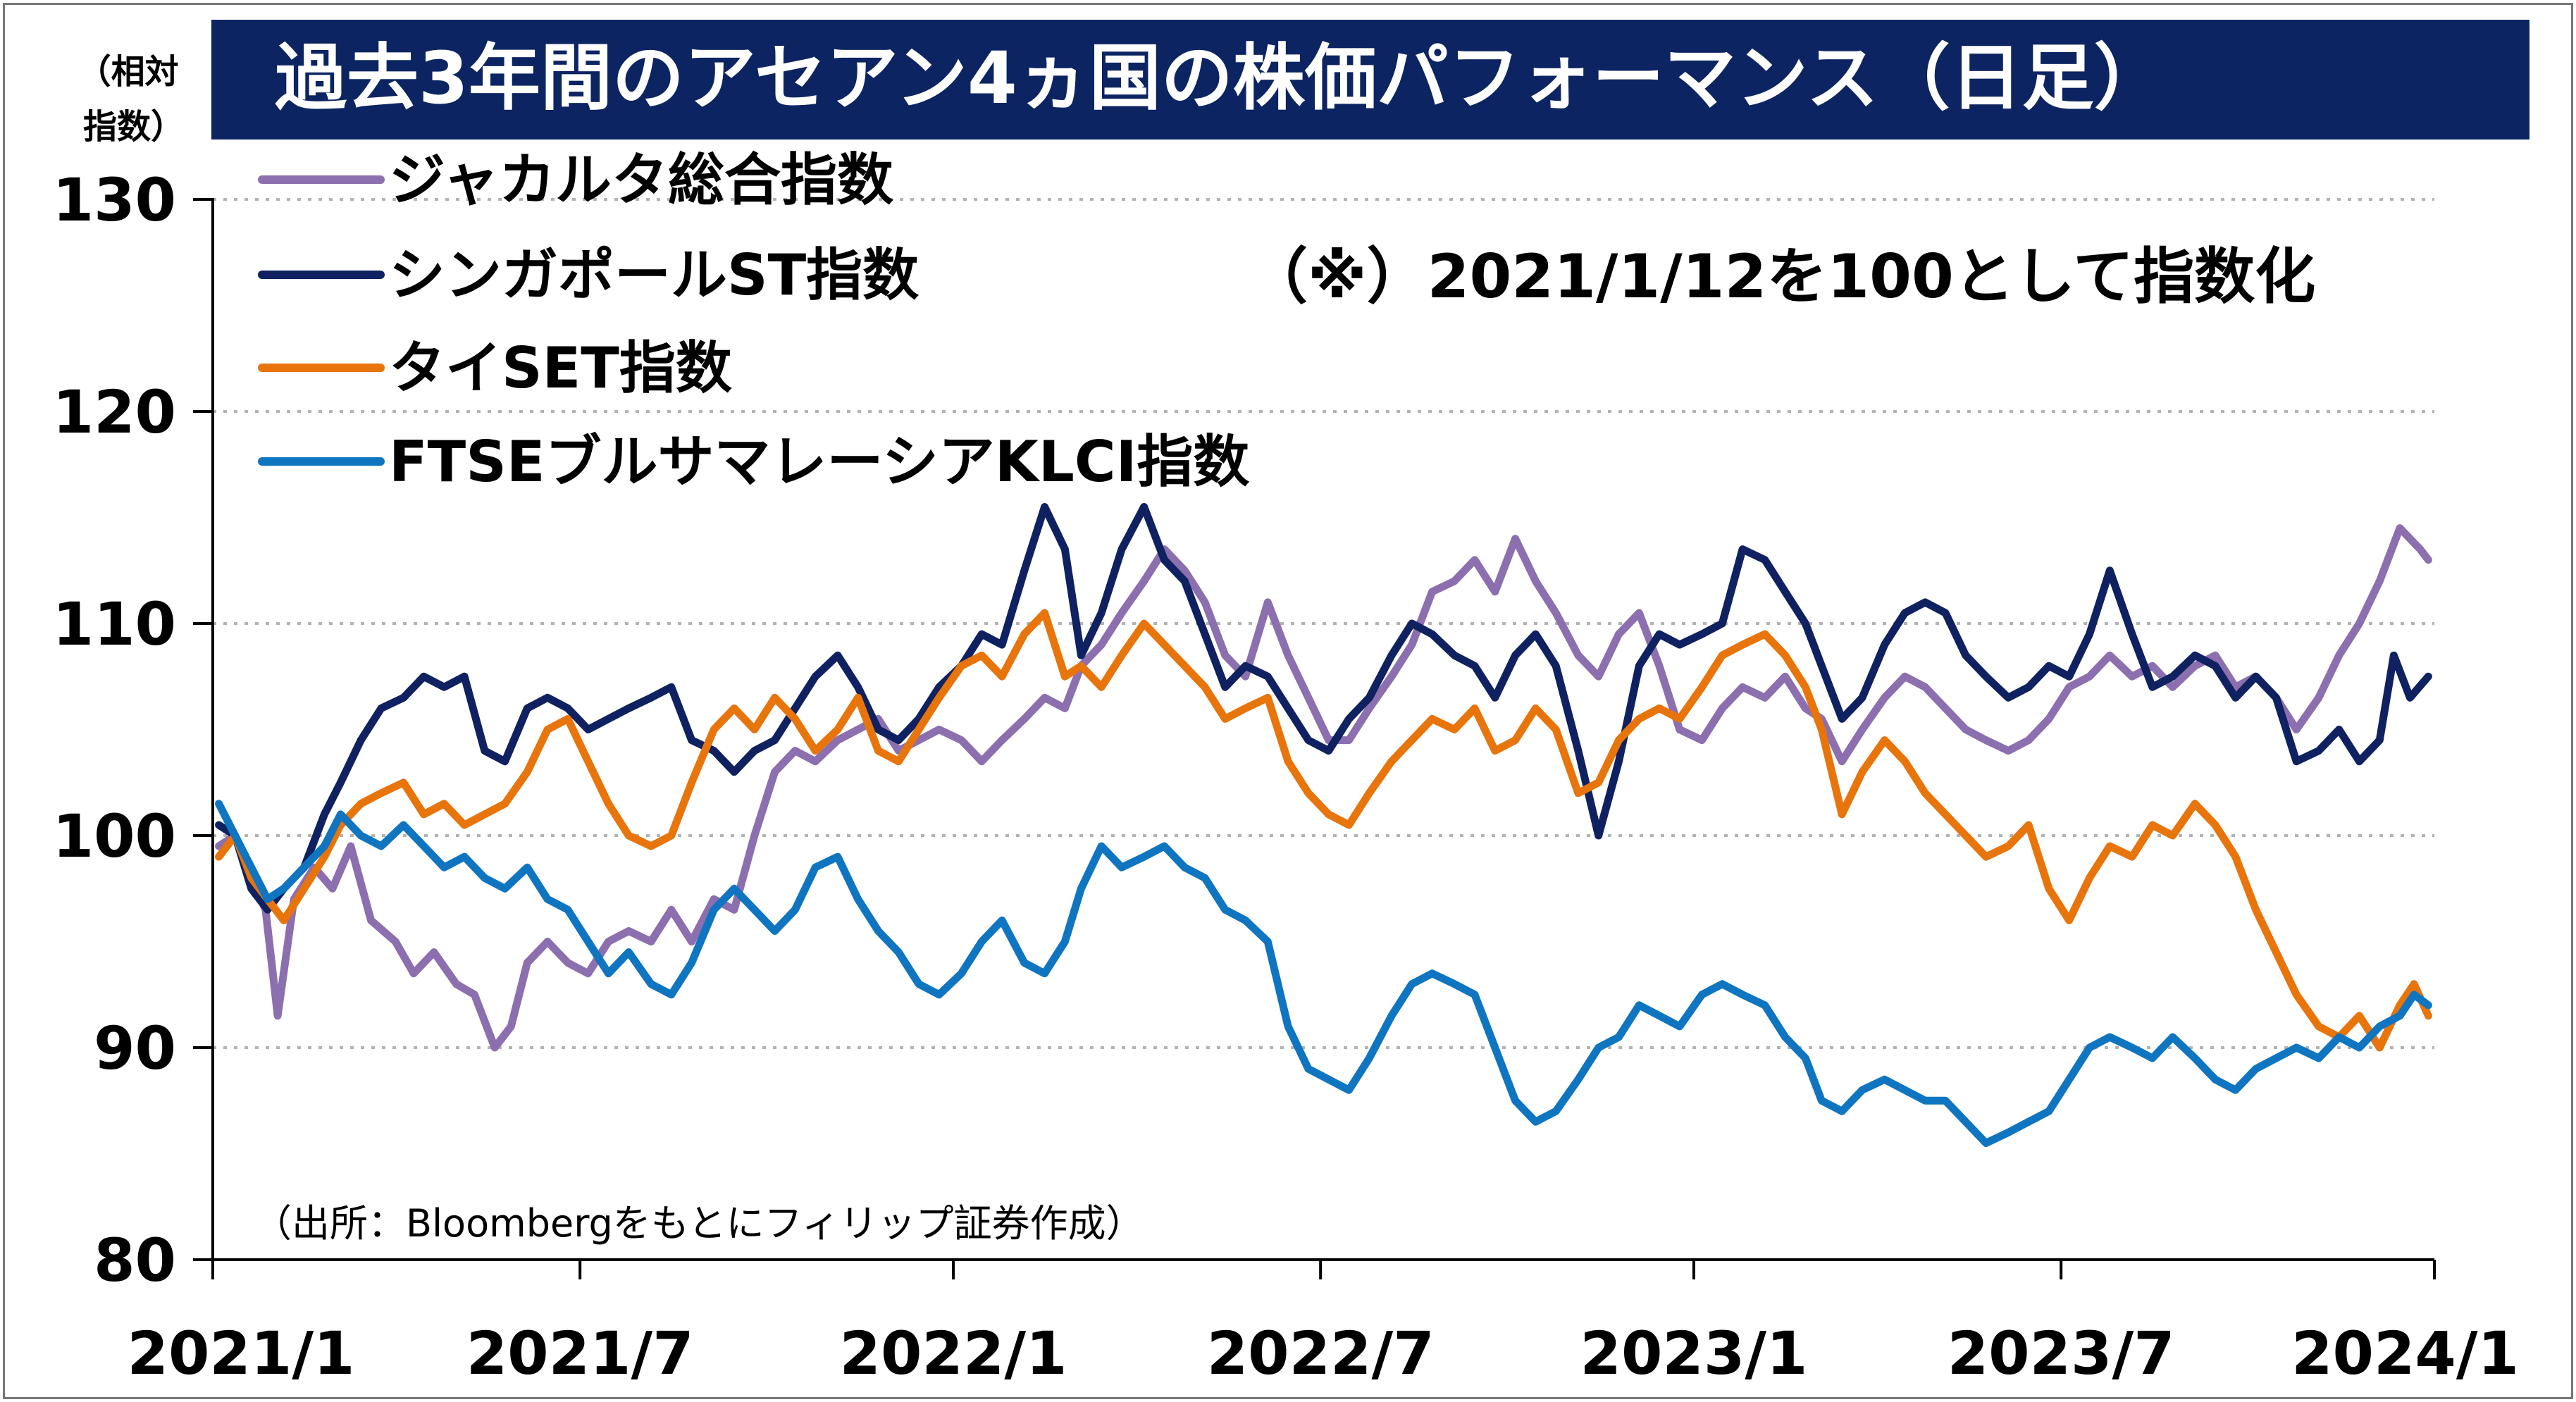 The image size is (2576, 1402). What do you see at coordinates (2405, 1353) in the screenshot?
I see `x-tick-label-2024/1: 2024/1` at bounding box center [2405, 1353].